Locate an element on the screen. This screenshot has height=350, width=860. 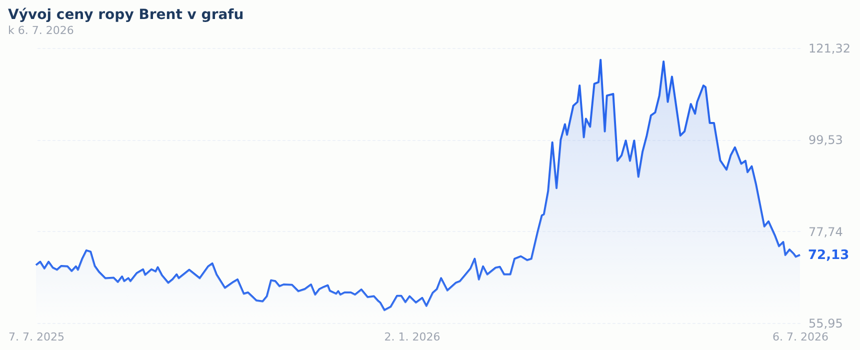
y-tick-label: 55,95 is located at coordinates (825, 323).